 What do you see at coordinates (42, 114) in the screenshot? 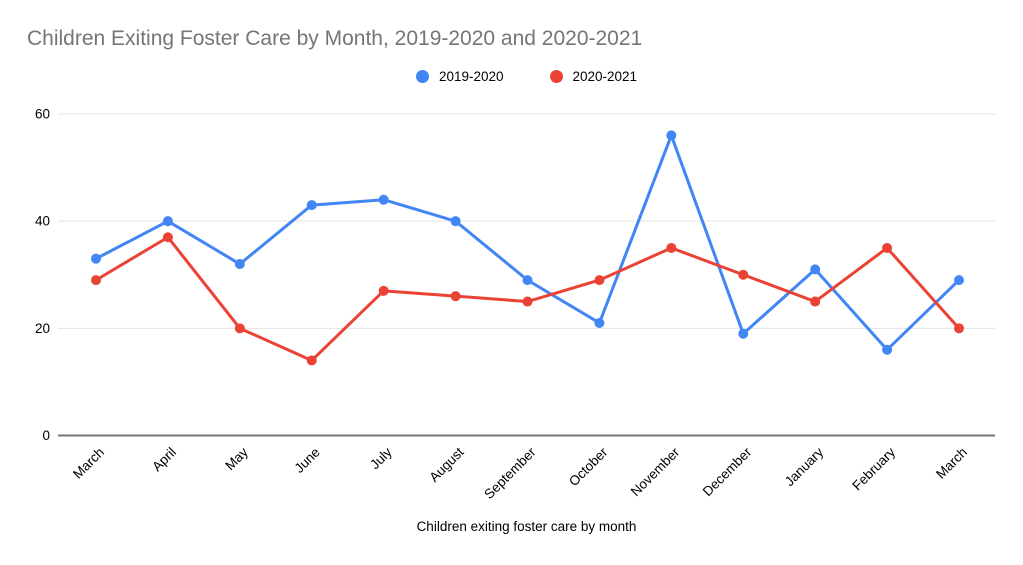
I see `y-tick-label: 60` at bounding box center [42, 114].